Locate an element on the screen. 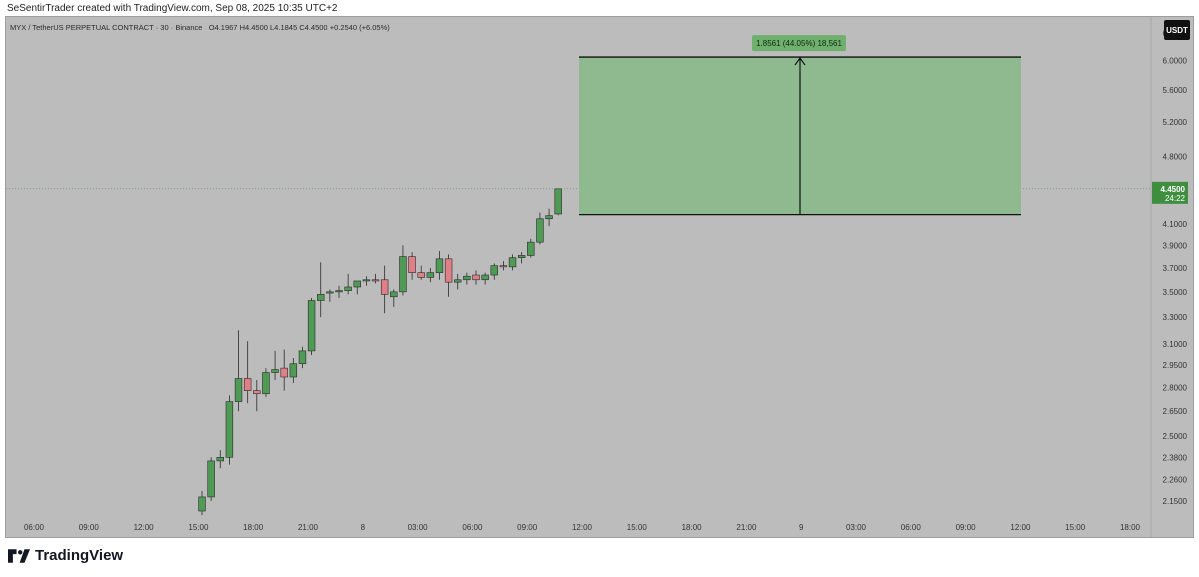 Image resolution: width=1199 pixels, height=577 pixels. price-tick-label: 3.3000 is located at coordinates (1175, 317).